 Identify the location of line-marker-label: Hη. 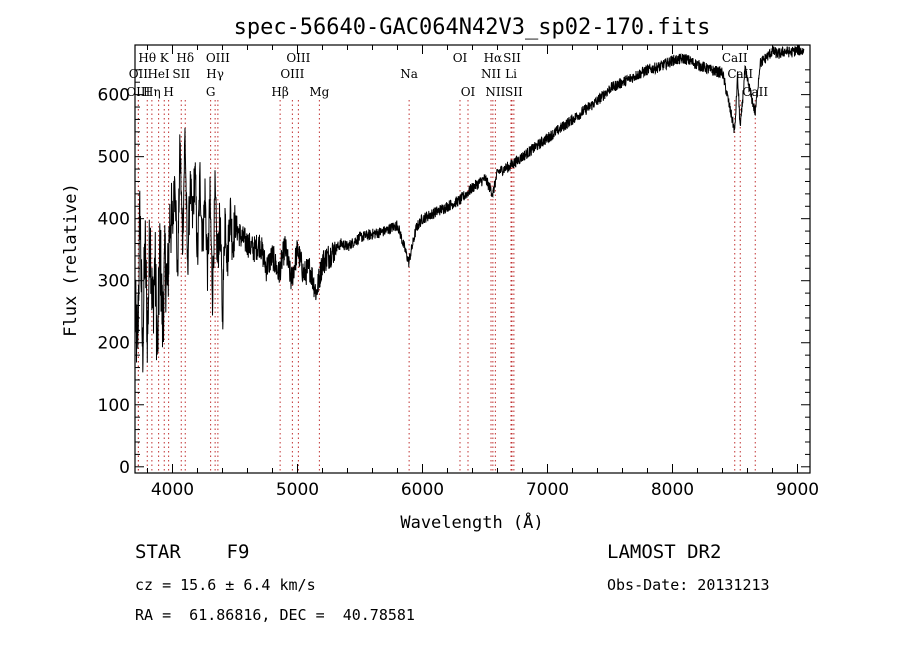
(152, 92).